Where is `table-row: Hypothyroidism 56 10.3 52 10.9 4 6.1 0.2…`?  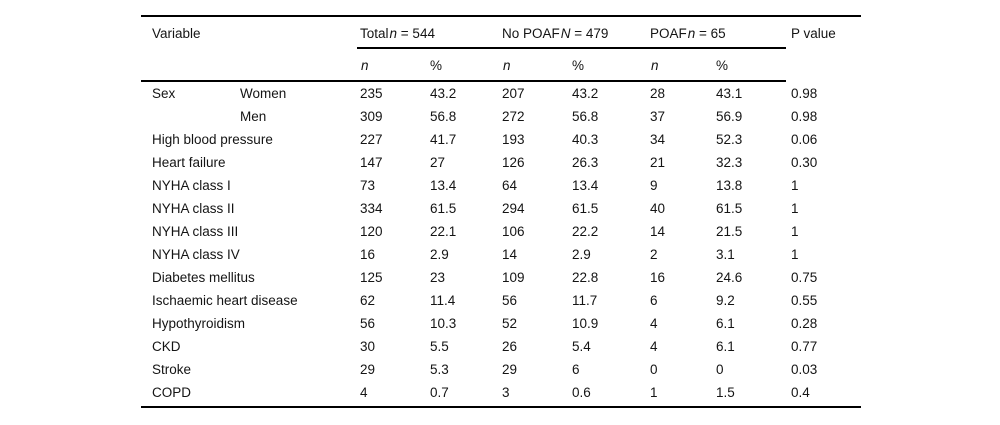
table-row: Hypothyroidism 56 10.3 52 10.9 4 6.1 0.2… is located at coordinates (501, 323).